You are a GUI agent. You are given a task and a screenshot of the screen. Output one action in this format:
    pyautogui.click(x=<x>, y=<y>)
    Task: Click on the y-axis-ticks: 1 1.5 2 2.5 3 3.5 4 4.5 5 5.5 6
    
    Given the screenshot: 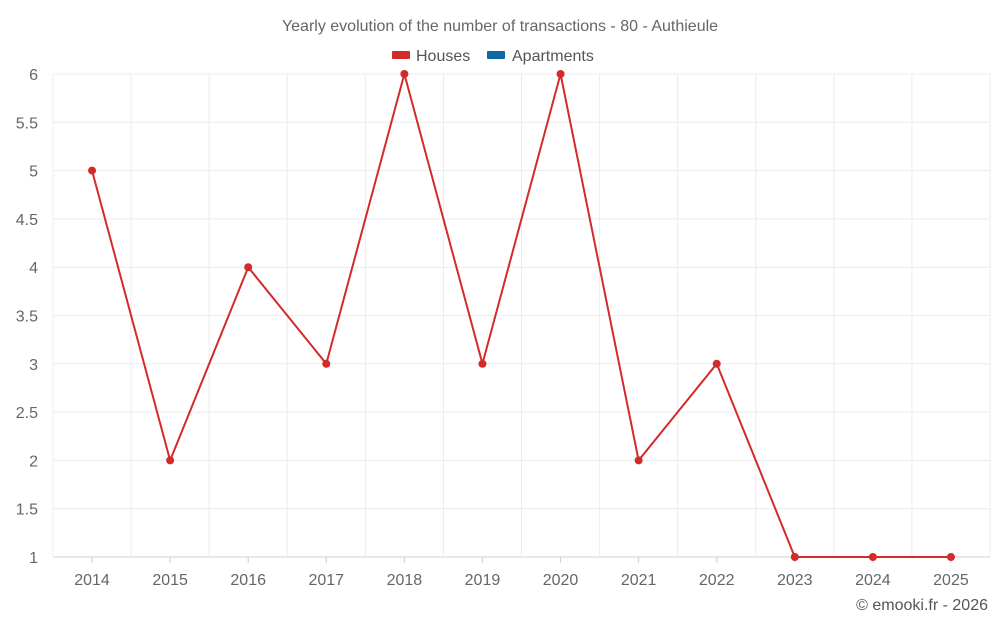 What is the action you would take?
    pyautogui.click(x=27, y=317)
    